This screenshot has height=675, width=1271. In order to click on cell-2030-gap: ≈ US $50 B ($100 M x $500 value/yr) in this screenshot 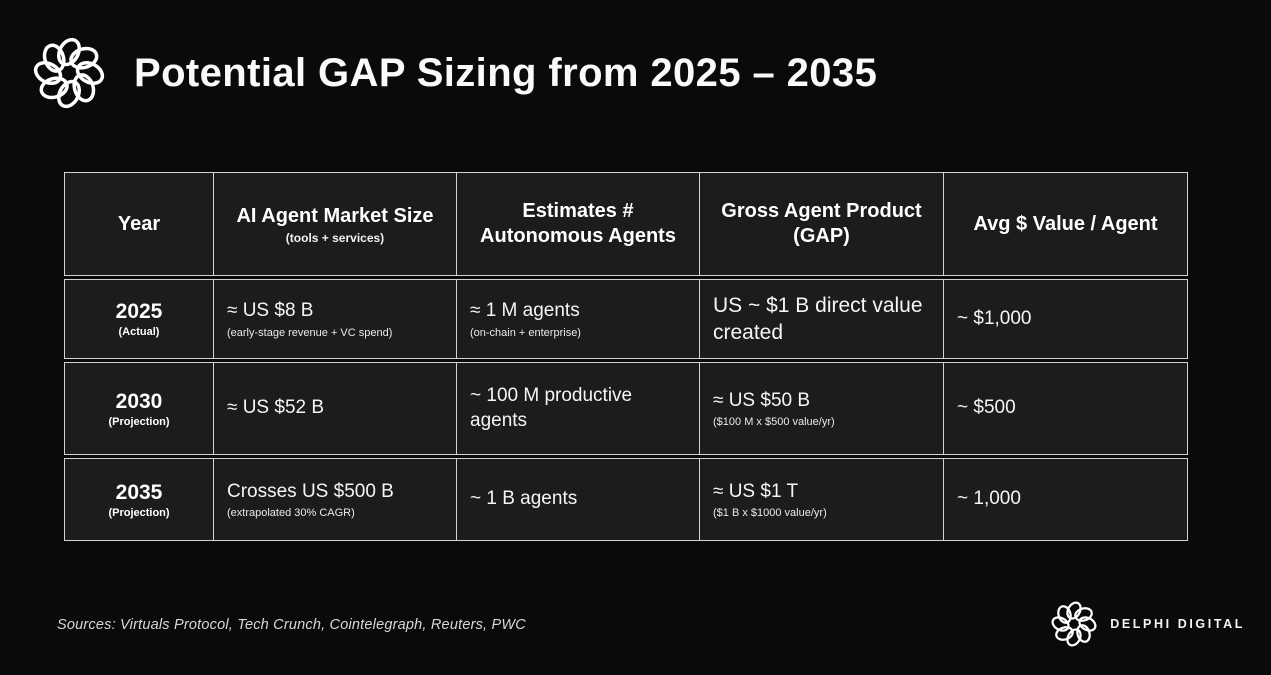, I will do `click(822, 408)`.